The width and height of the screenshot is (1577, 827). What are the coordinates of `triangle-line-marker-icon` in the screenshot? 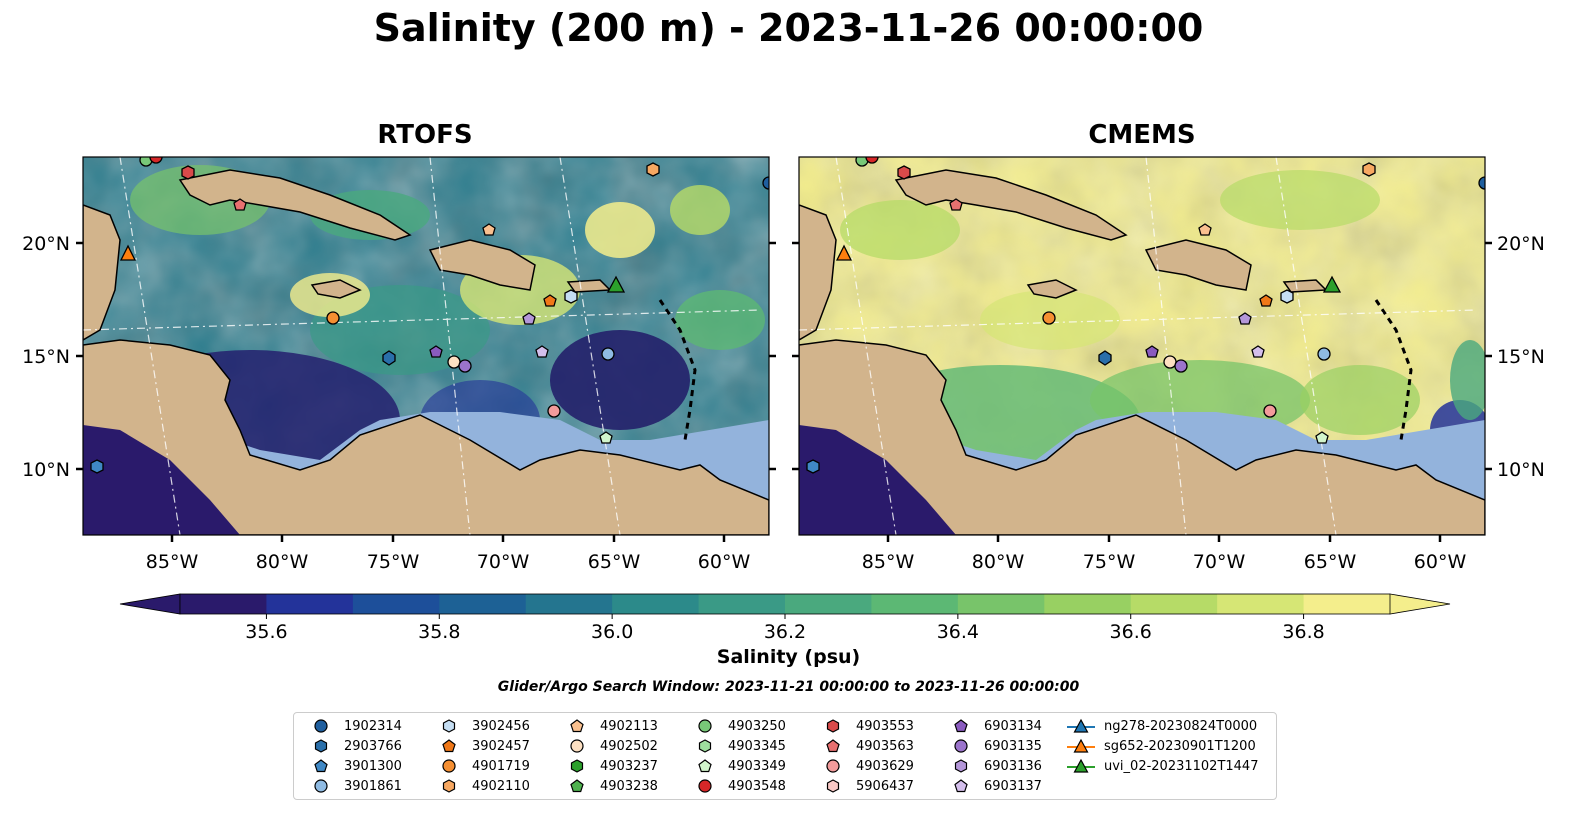 It's located at (1081, 725).